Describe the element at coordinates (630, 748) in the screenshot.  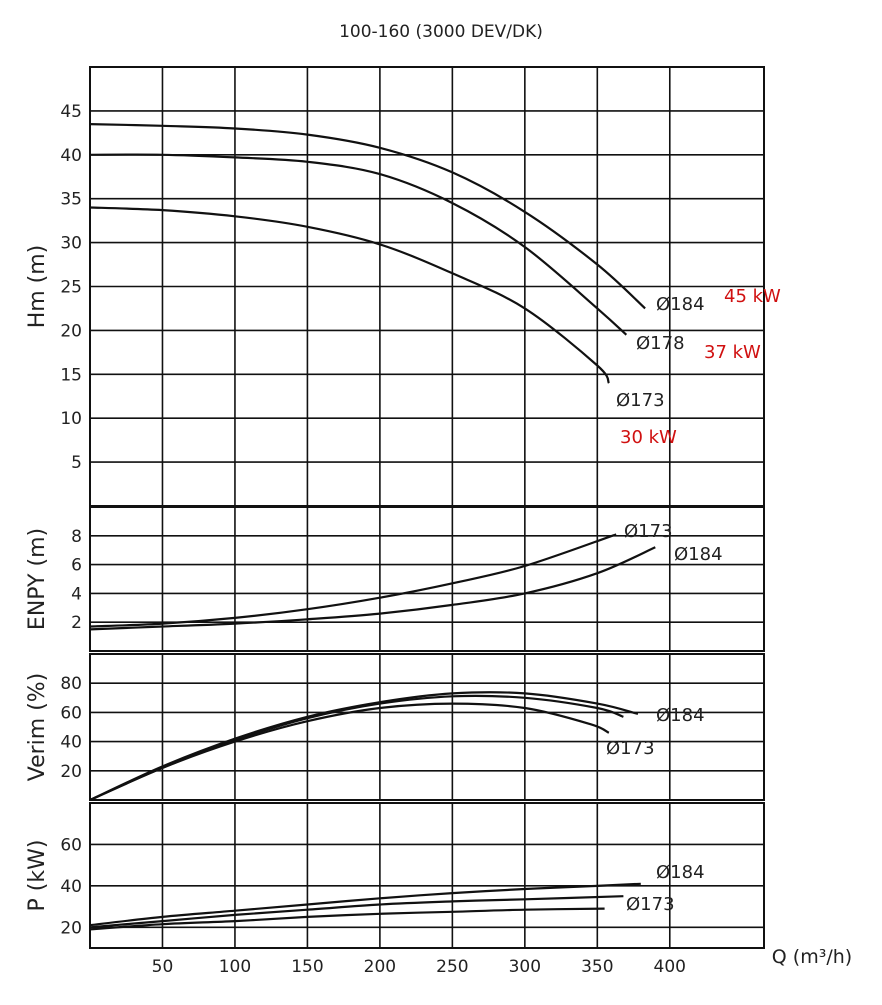
I see `verim-curve-label: Ø173` at that location.